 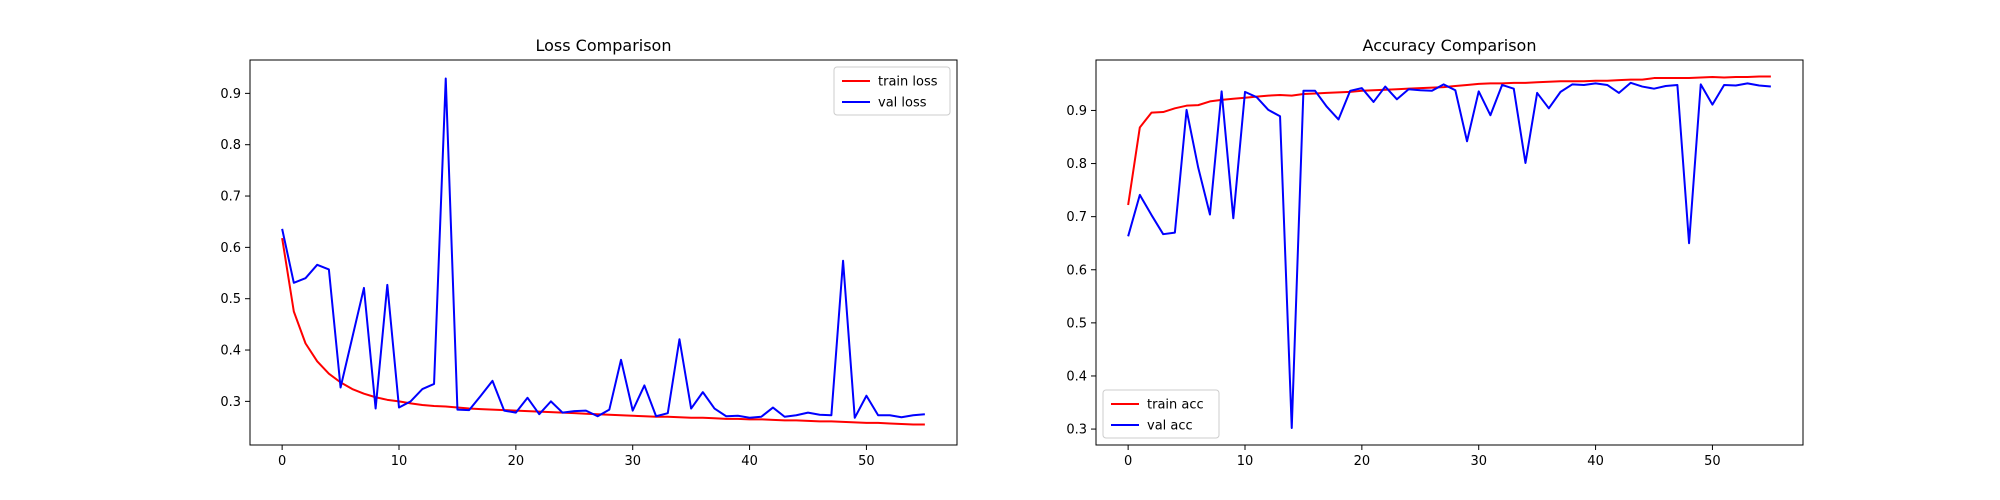 I want to click on chart-title: Loss Comparison, so click(x=604, y=45).